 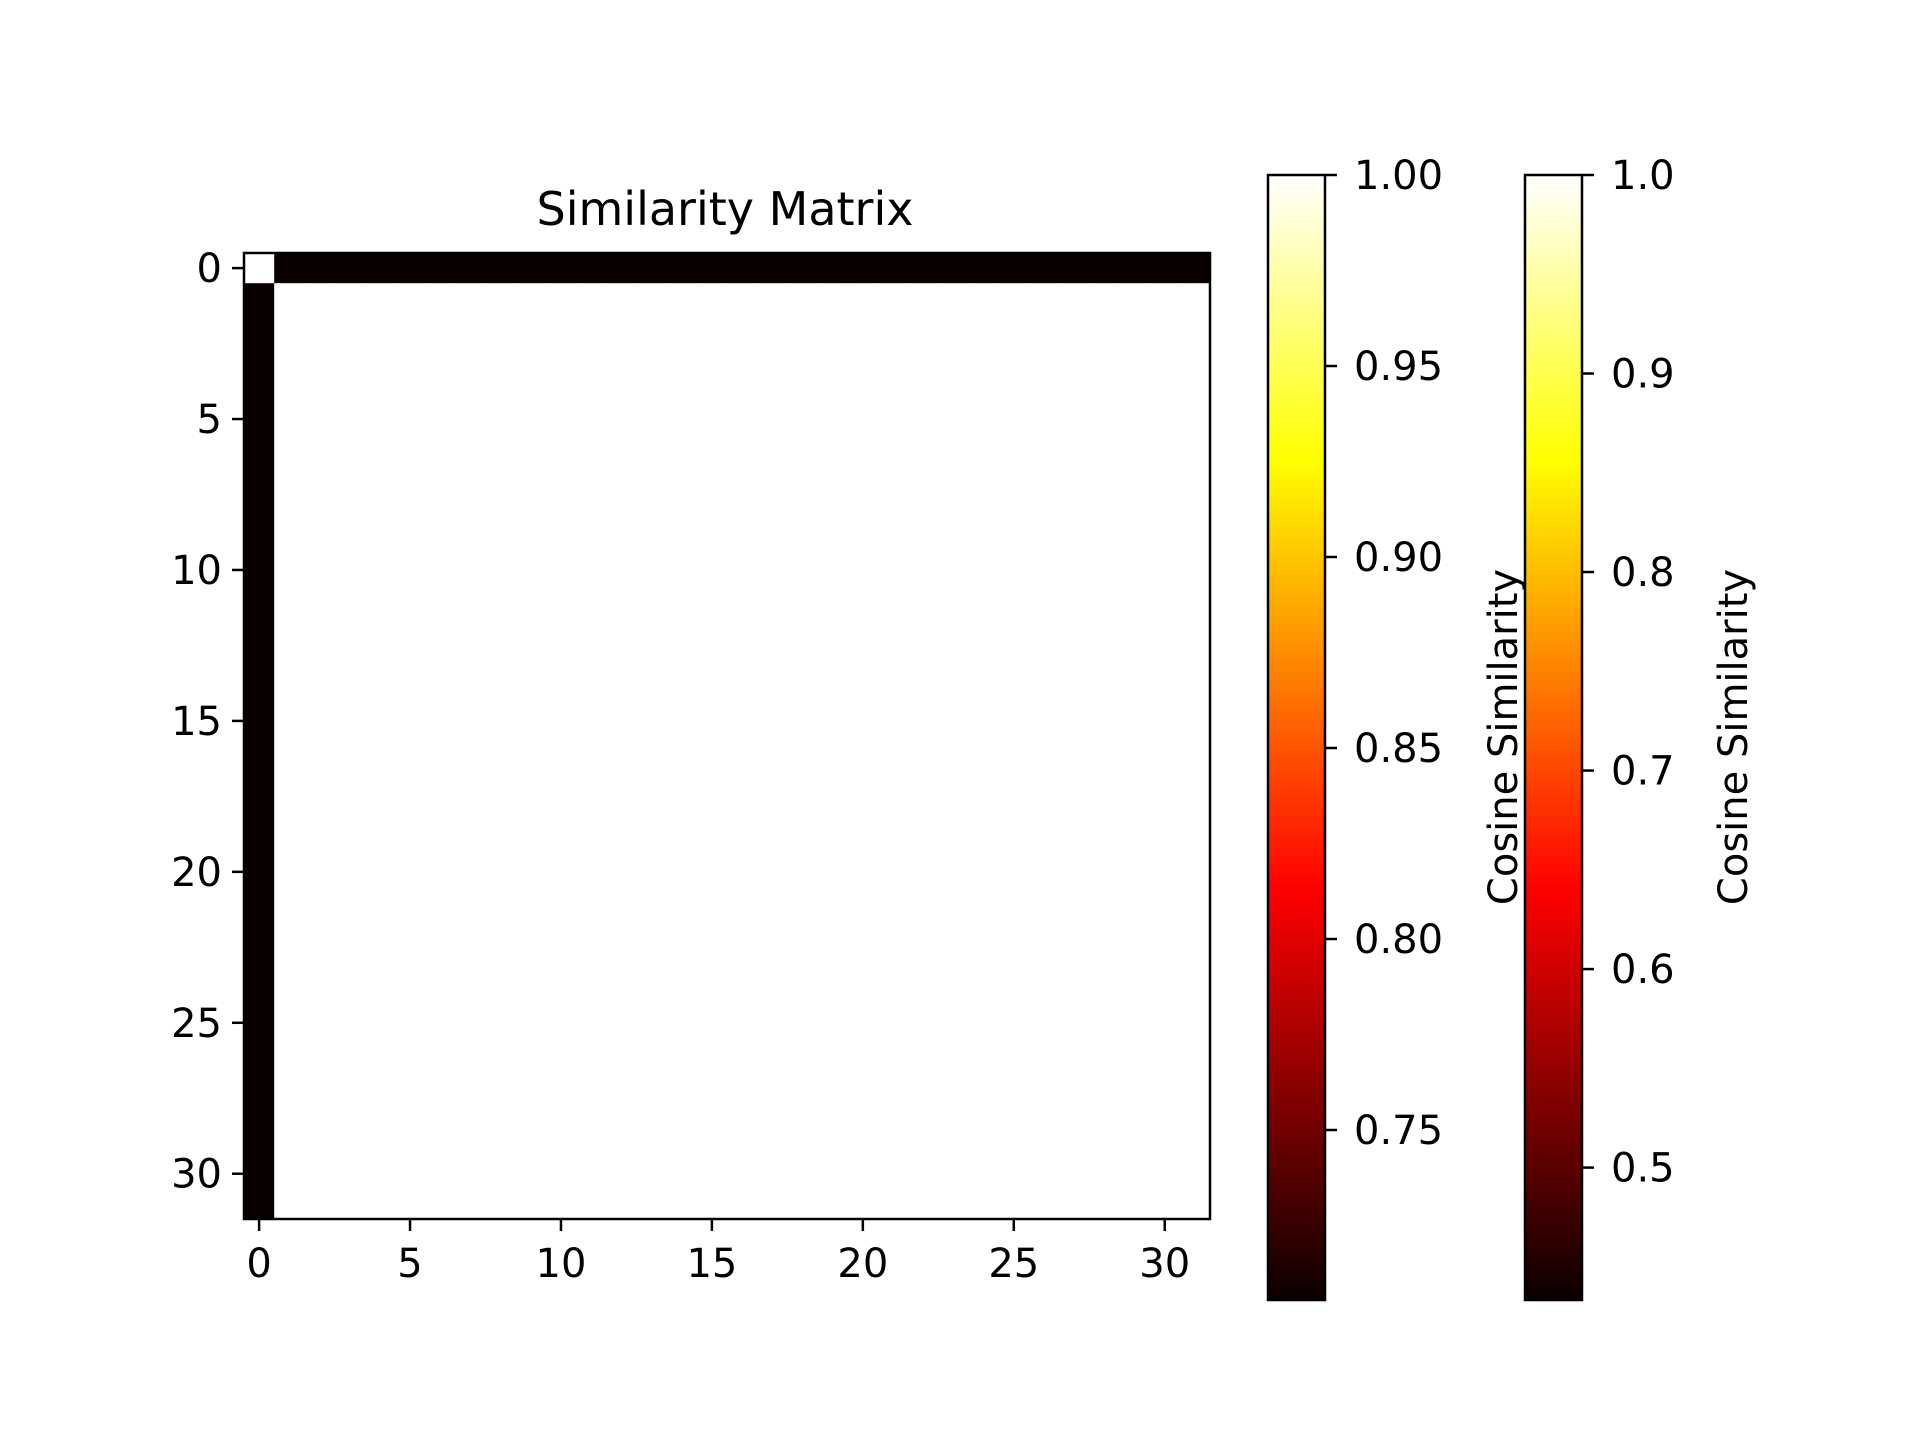 What do you see at coordinates (1398, 940) in the screenshot?
I see `colorbar-1-tick-label: 0.80` at bounding box center [1398, 940].